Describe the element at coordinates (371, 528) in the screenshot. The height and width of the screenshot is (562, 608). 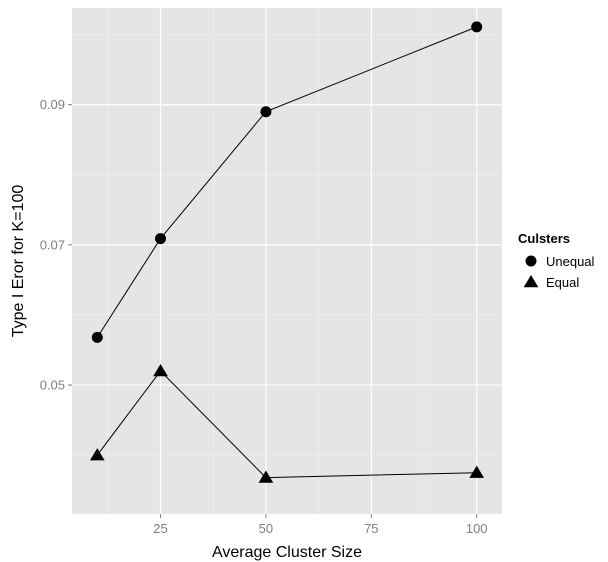
I see `x-tick-label: 75` at that location.